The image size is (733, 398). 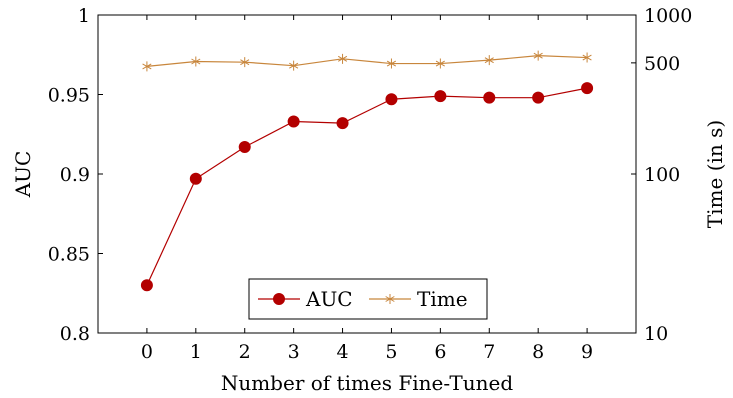 What do you see at coordinates (715, 174) in the screenshot?
I see `y-axis-right-label: Time (in s)` at bounding box center [715, 174].